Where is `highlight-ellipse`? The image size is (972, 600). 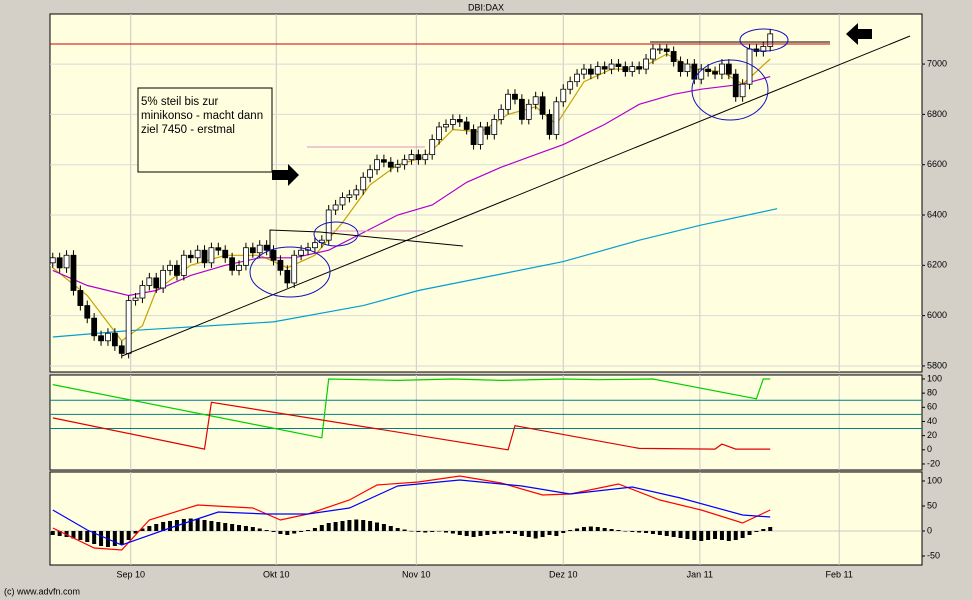 highlight-ellipse is located at coordinates (290, 272).